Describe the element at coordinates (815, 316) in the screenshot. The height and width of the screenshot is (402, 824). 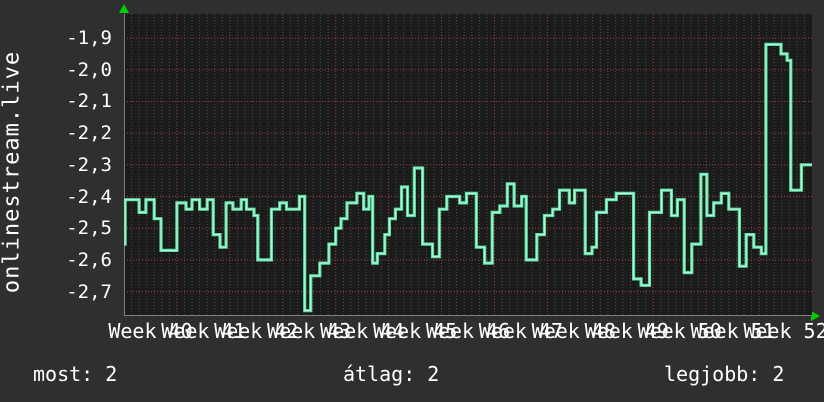
I see `x-axis-arrow-right-icon` at that location.